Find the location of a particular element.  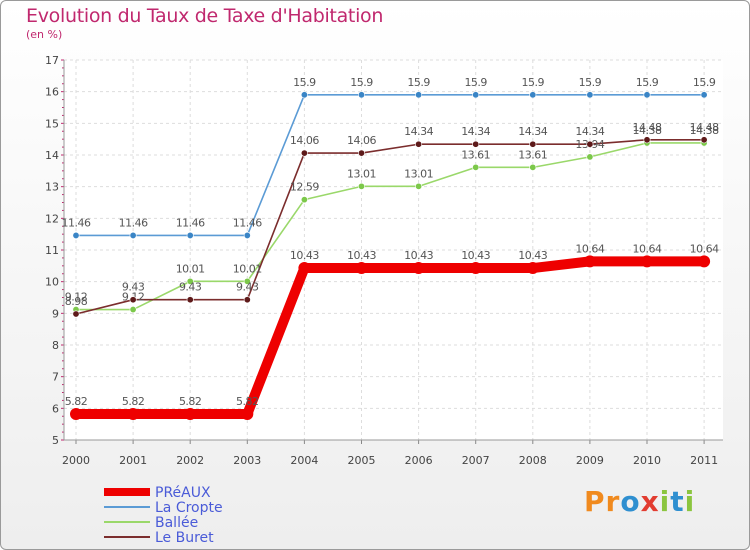

y-tick-label: 12 is located at coordinates (52, 218).